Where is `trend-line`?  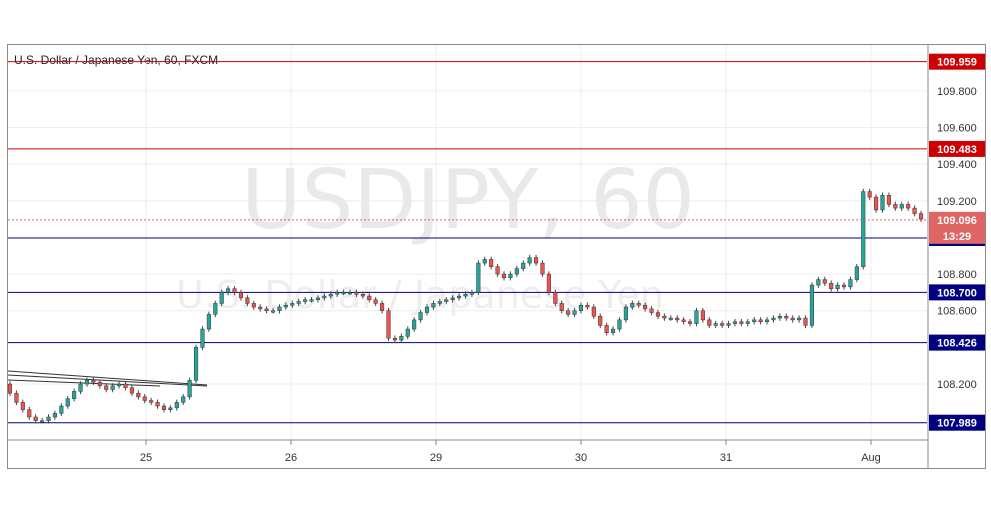
trend-line is located at coordinates (107, 378).